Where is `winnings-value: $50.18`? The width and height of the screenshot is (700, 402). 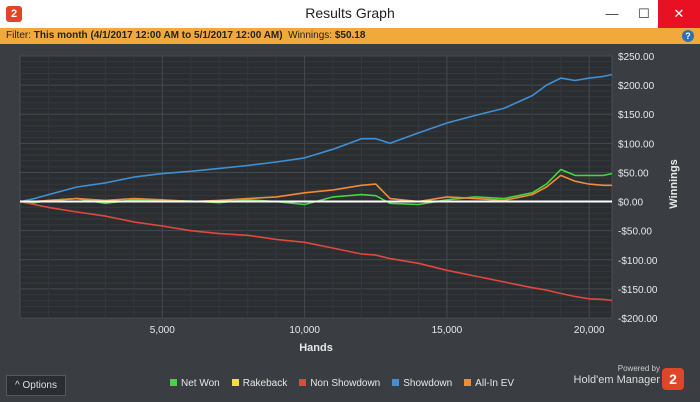
winnings-value: $50.18 is located at coordinates (350, 35).